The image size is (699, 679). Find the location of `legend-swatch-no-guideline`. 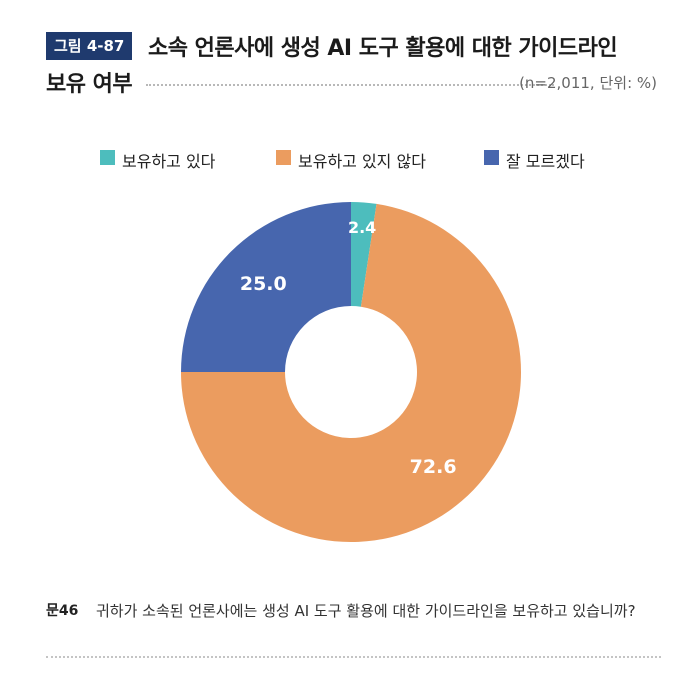

legend-swatch-no-guideline is located at coordinates (283, 157).